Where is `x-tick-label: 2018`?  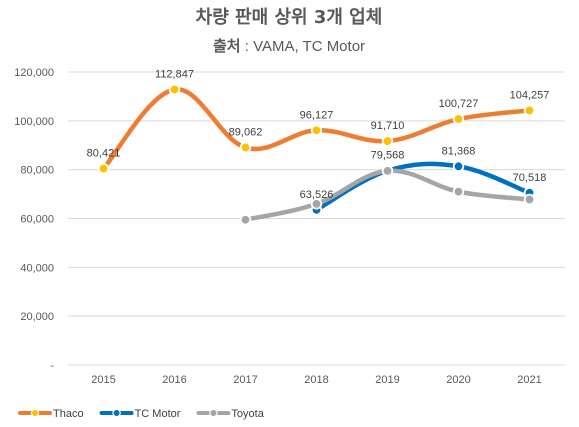
x-tick-label: 2018 is located at coordinates (316, 380).